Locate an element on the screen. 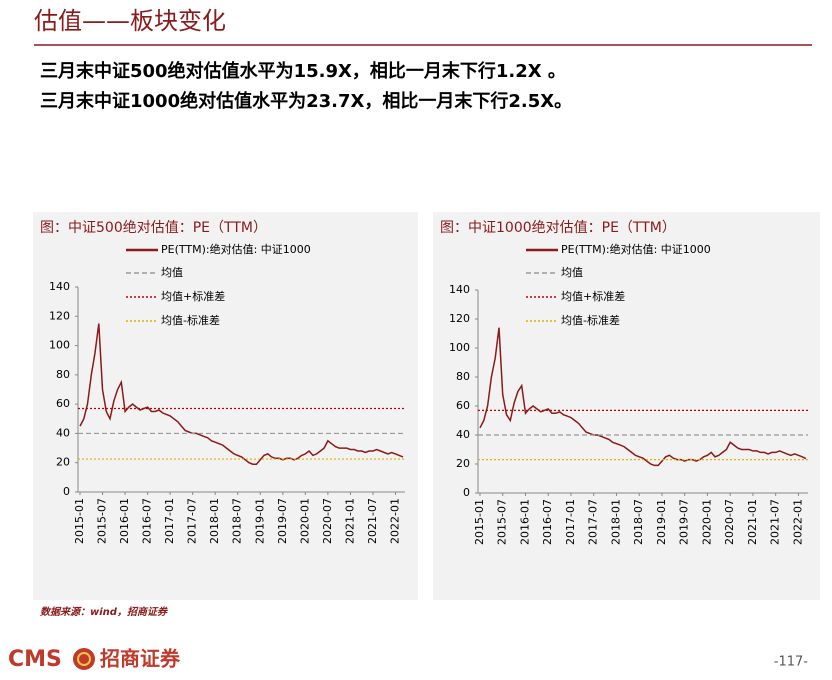 This screenshot has height=680, width=832. brand: CMS is located at coordinates (35, 659).